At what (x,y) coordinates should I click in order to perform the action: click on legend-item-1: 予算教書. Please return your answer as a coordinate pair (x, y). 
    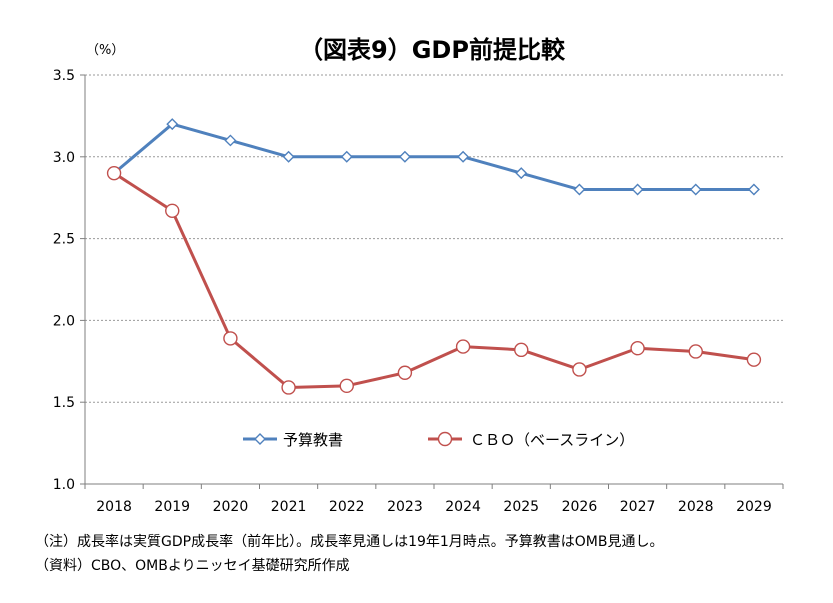
    Looking at the image, I should click on (293, 440).